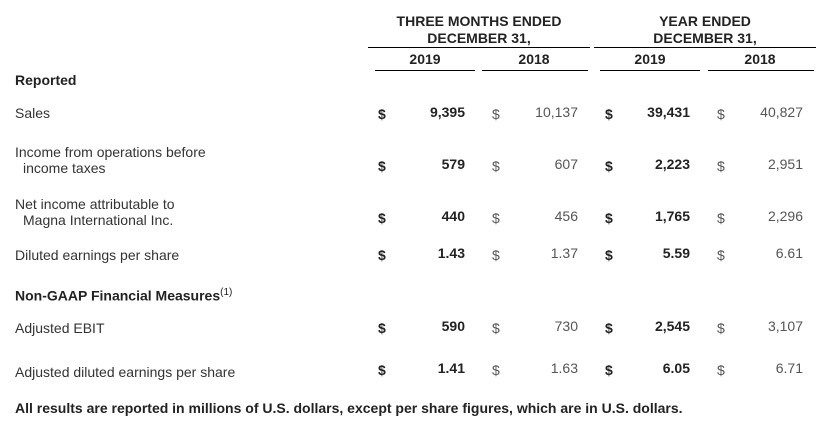 This screenshot has width=820, height=421. I want to click on value-y-2018: 2,951, so click(785, 164).